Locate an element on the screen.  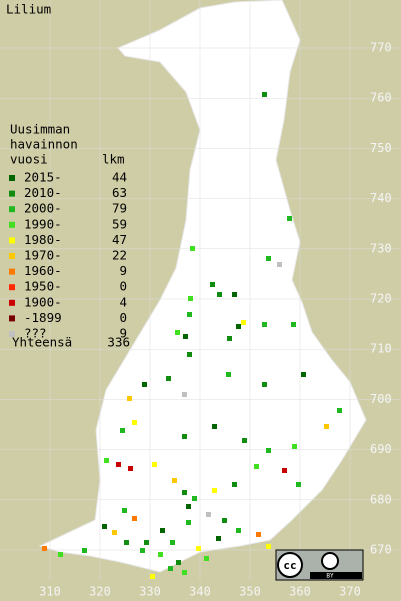
legend-total-label: Yhteensä is located at coordinates (42, 342).